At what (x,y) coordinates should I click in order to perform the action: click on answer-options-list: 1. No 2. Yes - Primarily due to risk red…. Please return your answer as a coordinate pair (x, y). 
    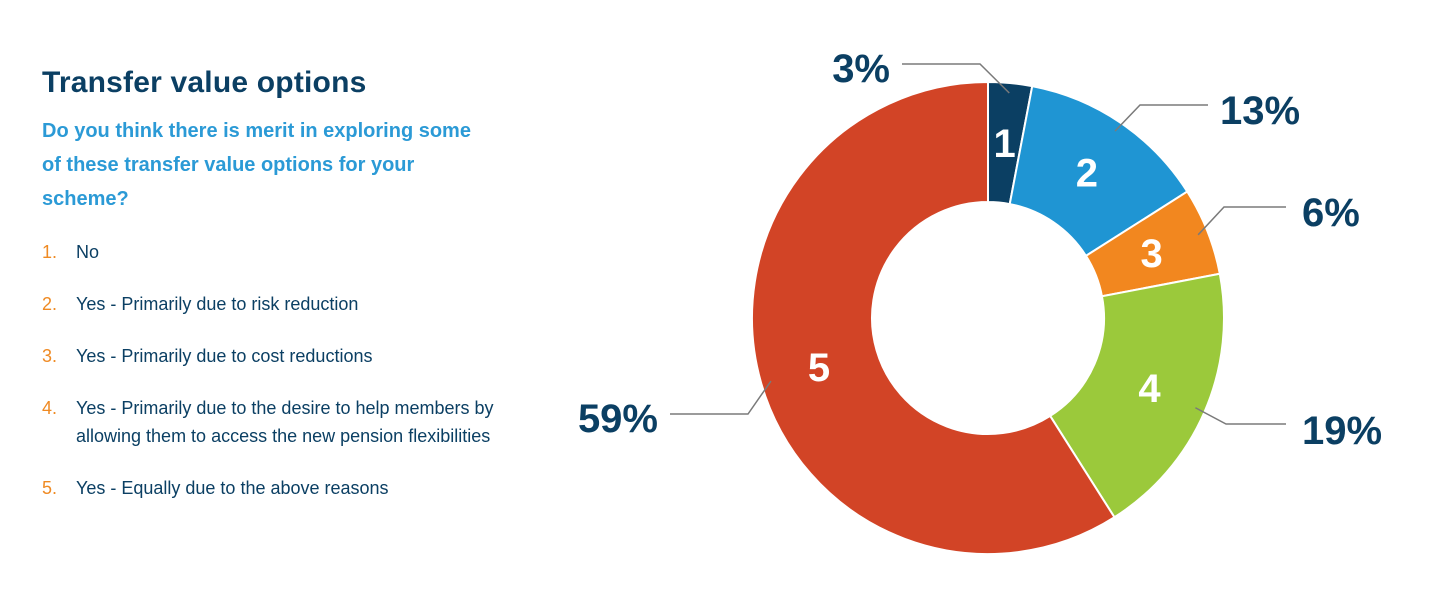
    Looking at the image, I should click on (282, 370).